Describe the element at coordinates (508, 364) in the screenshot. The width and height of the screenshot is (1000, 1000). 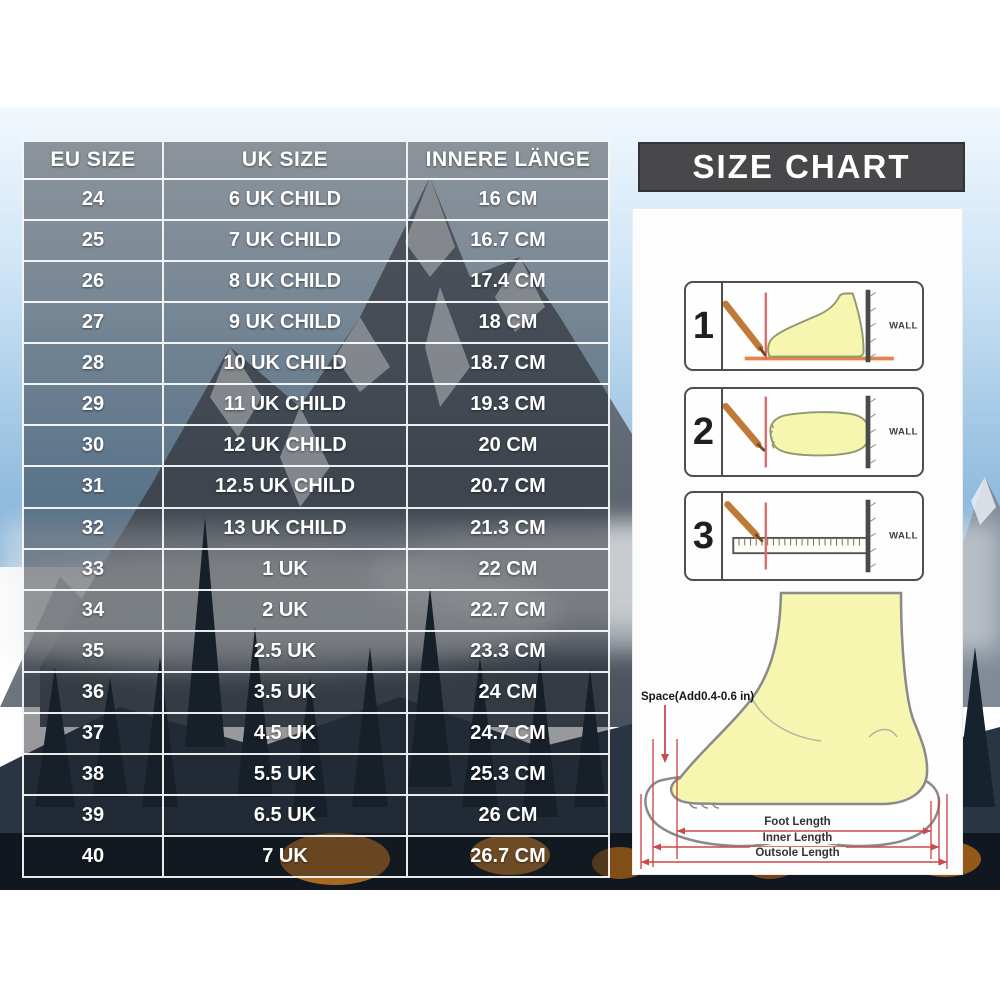
I see `table-cell: 18.7 CM` at that location.